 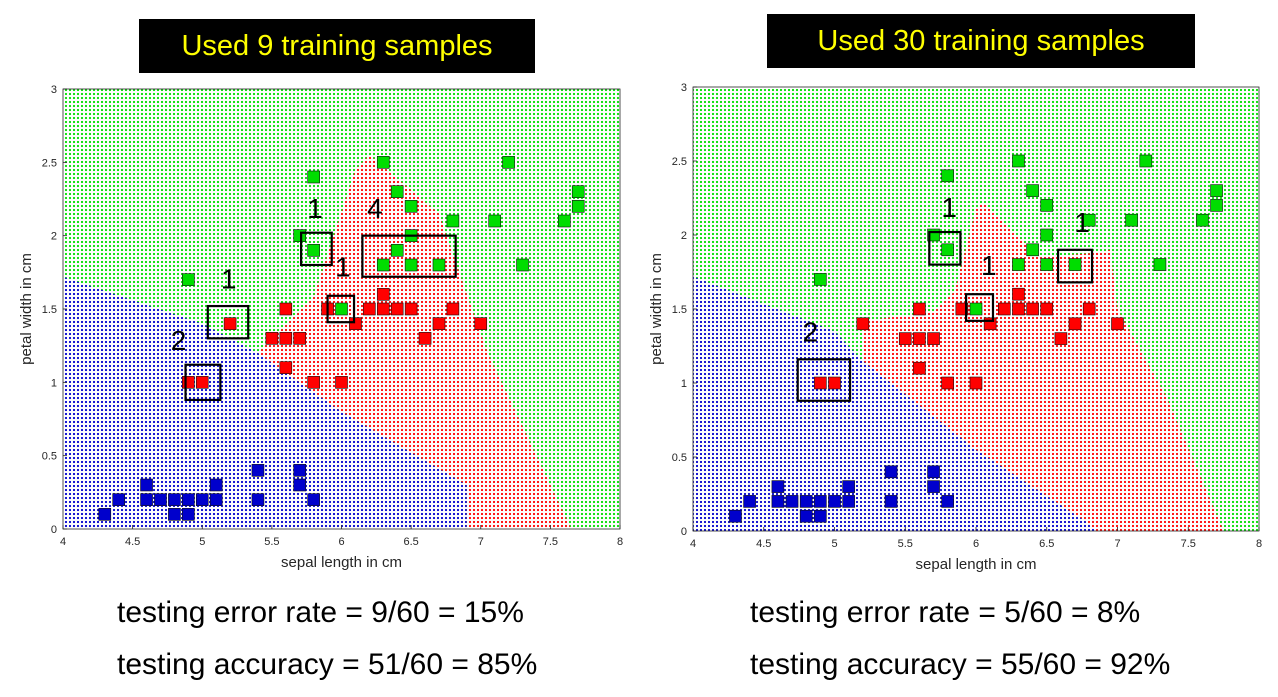 I want to click on chart-title: Used 9 training samples, so click(x=337, y=46).